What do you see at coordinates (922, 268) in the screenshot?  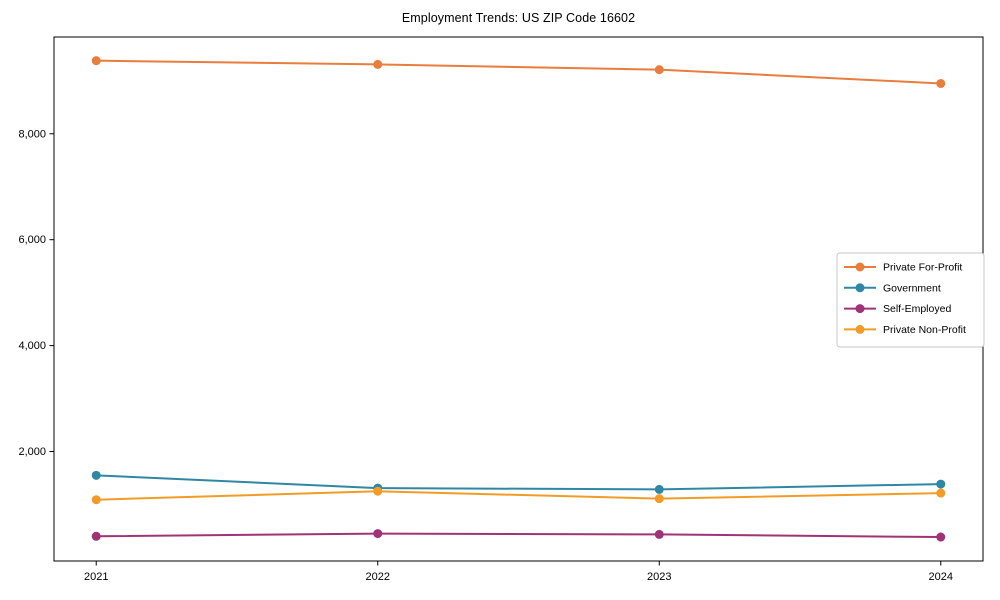 I see `legend-label: Private For-Profit` at bounding box center [922, 268].